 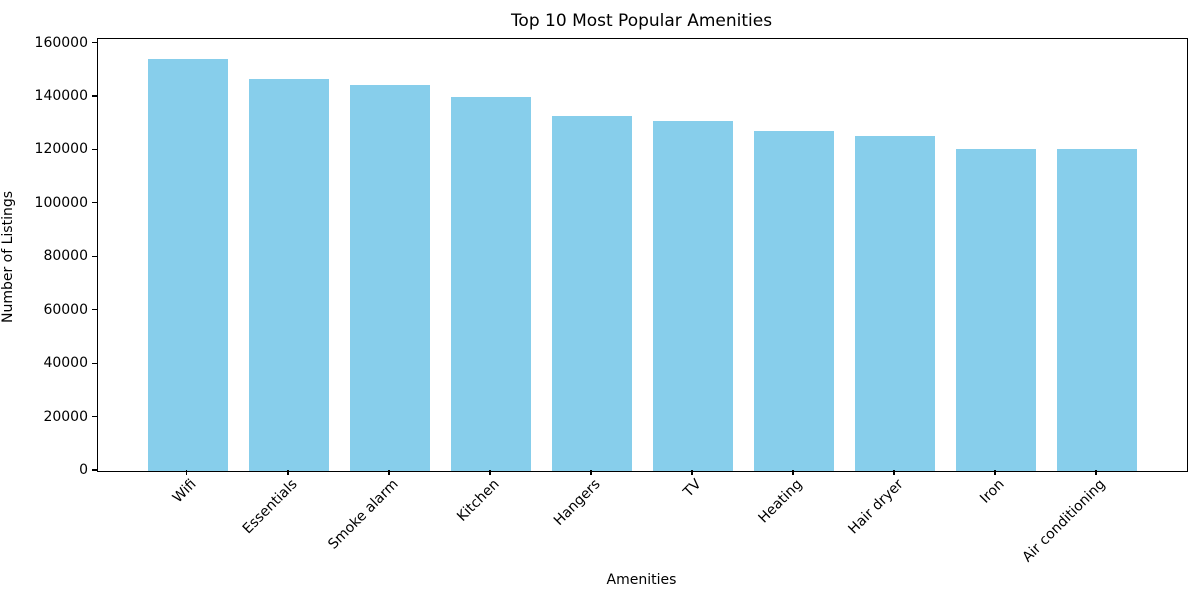 I want to click on bar-wifi, so click(x=188, y=264).